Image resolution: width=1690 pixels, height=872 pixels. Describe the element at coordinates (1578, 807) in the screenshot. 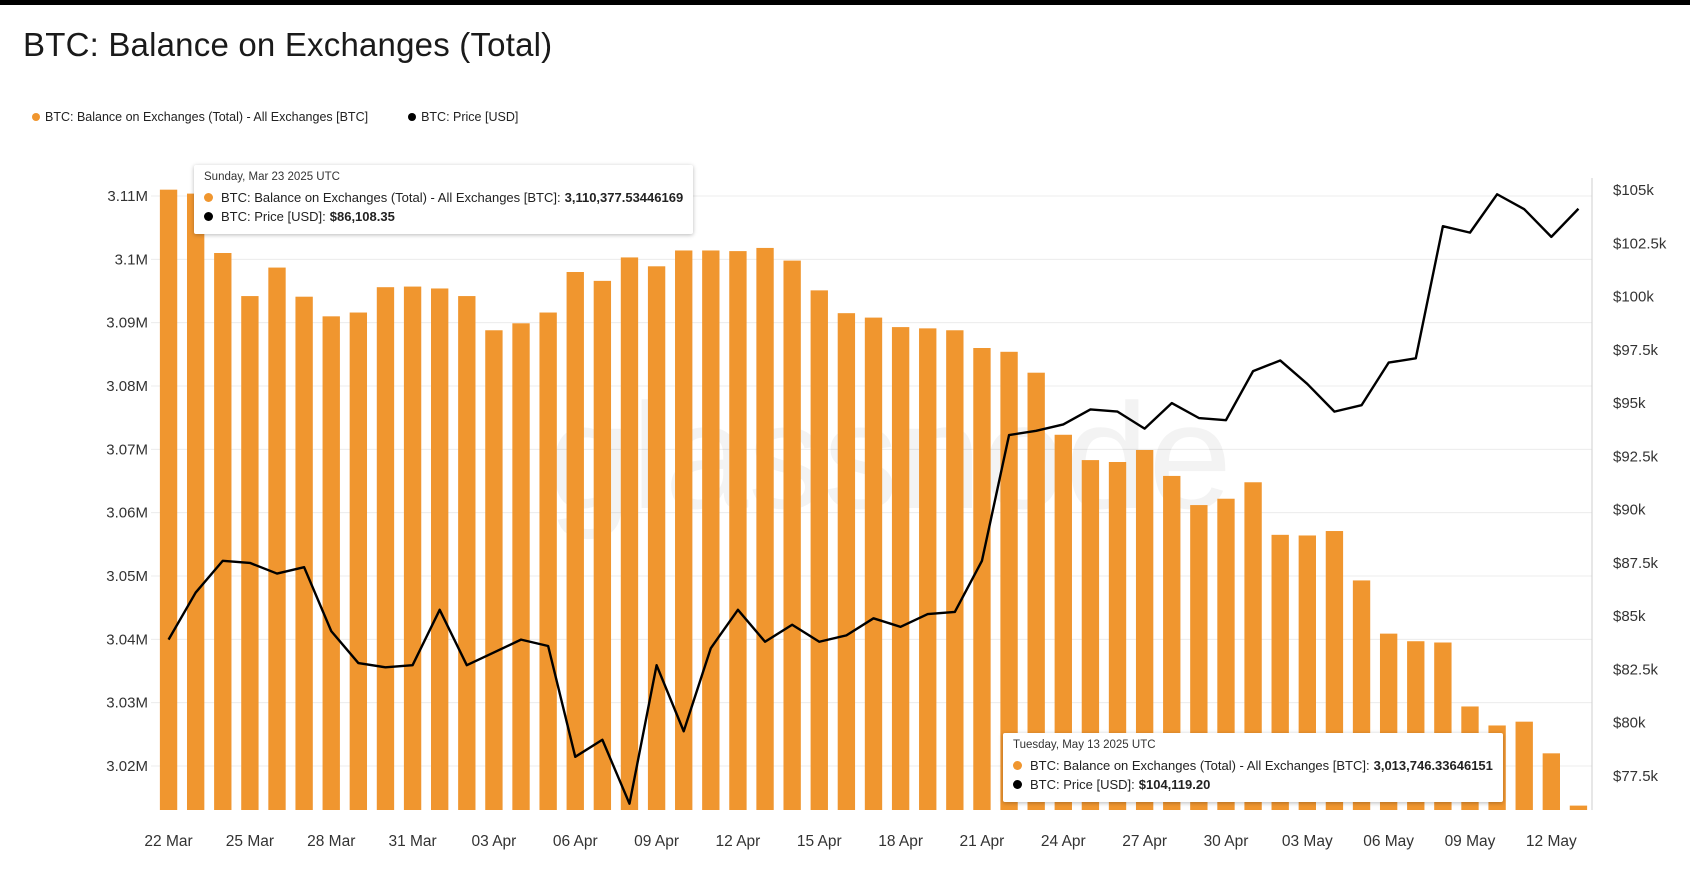

I see `bar-13-may` at that location.